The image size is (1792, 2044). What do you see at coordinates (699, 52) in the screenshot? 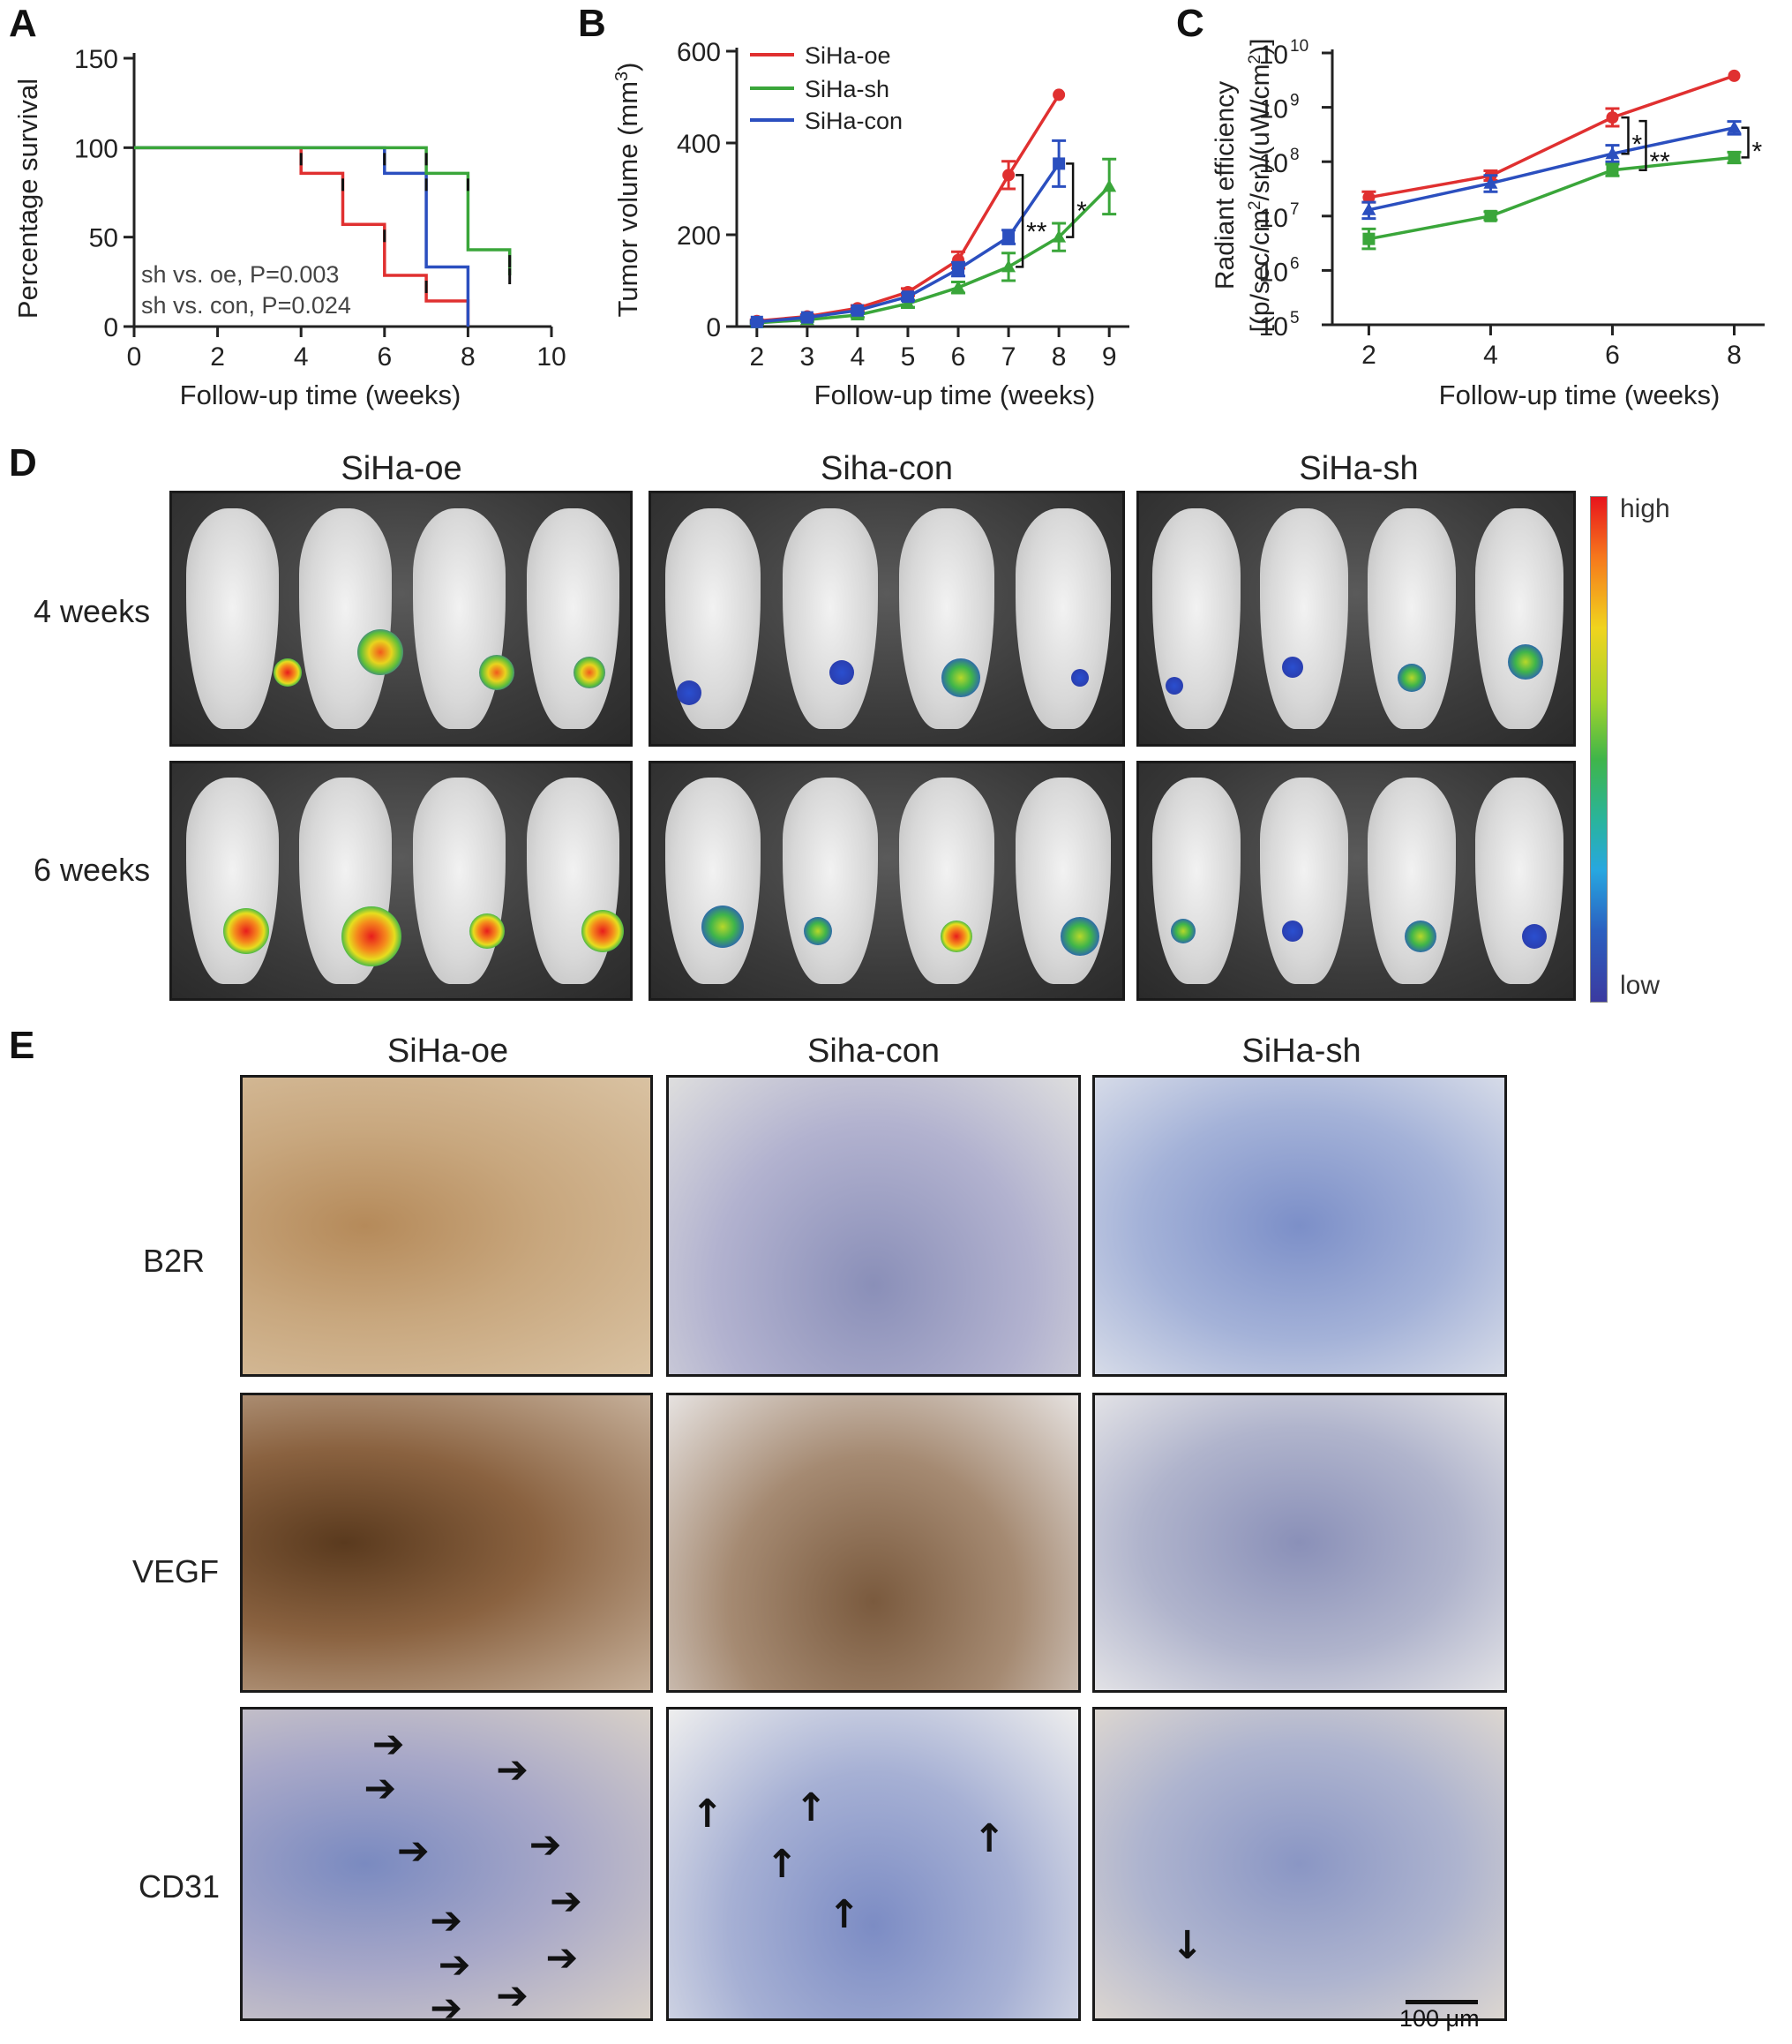
I see `chart-b-y-tick-label: 600` at bounding box center [699, 52].